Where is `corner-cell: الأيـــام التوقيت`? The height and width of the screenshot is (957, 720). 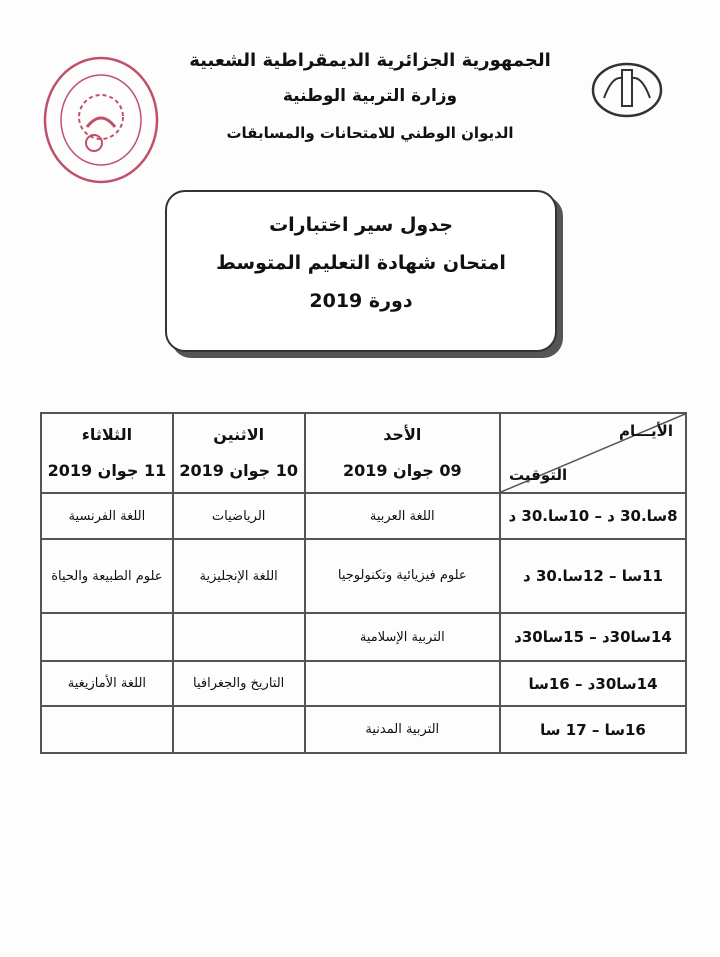 corner-cell: الأيـــام التوقيت is located at coordinates (593, 453).